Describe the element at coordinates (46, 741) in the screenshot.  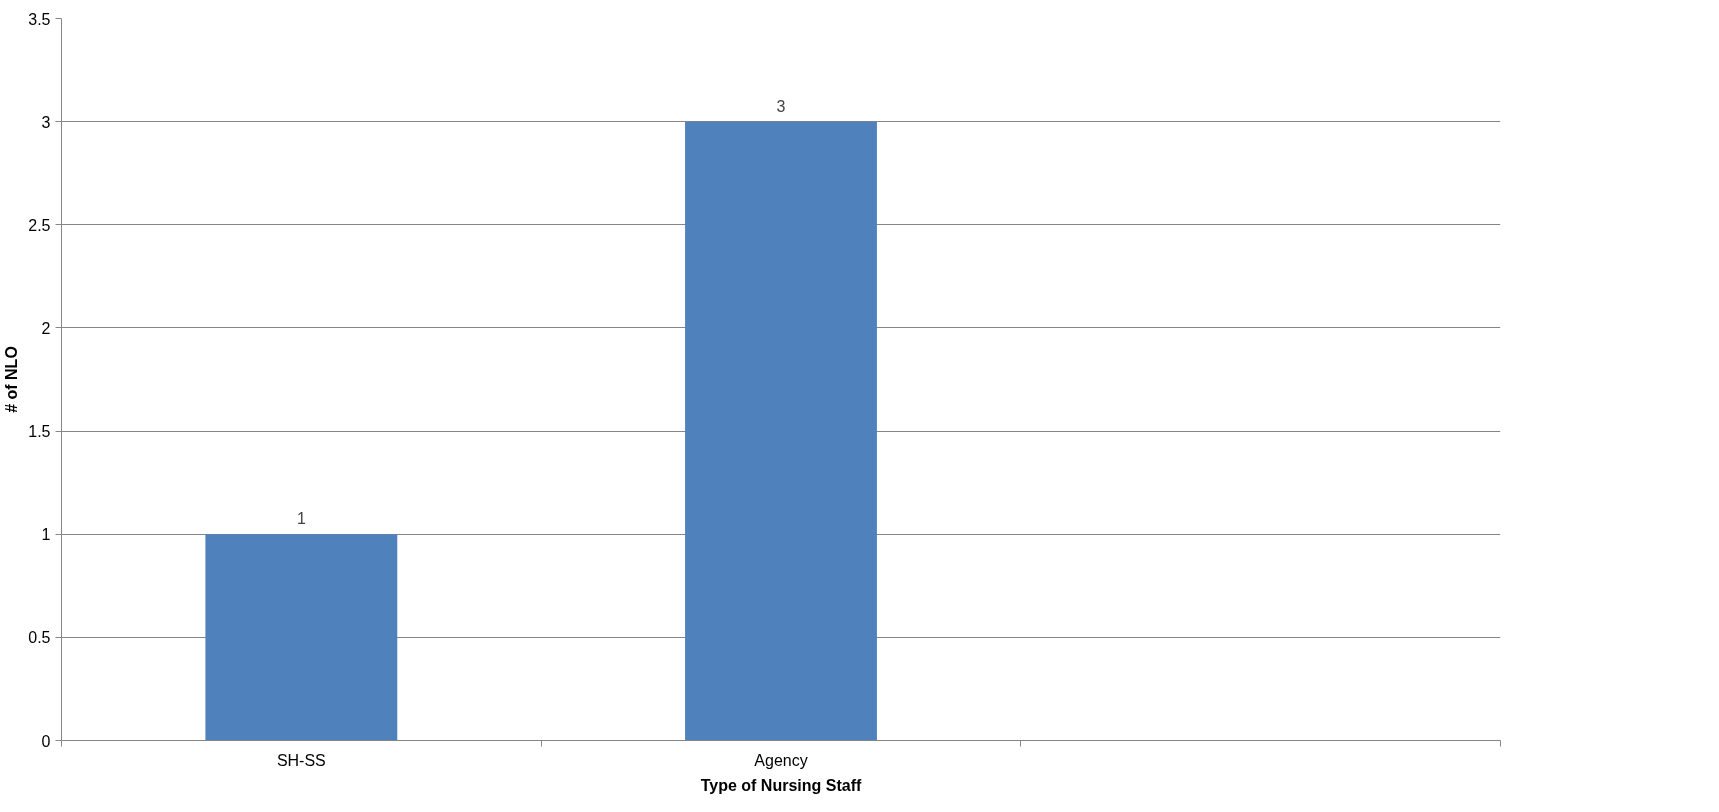
I see `y-tick-label: 0` at that location.